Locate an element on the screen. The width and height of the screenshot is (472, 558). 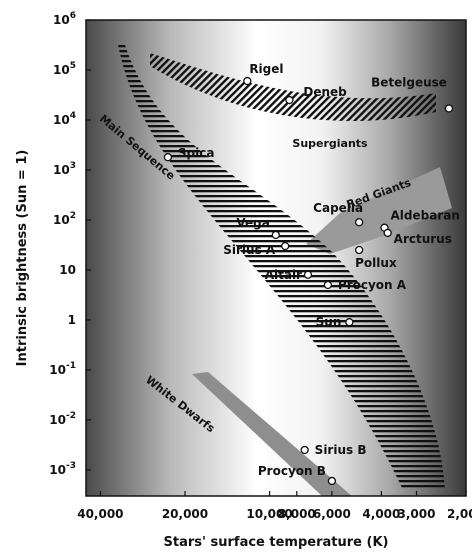
y-tick-label: 10³ is located at coordinates (64, 169).